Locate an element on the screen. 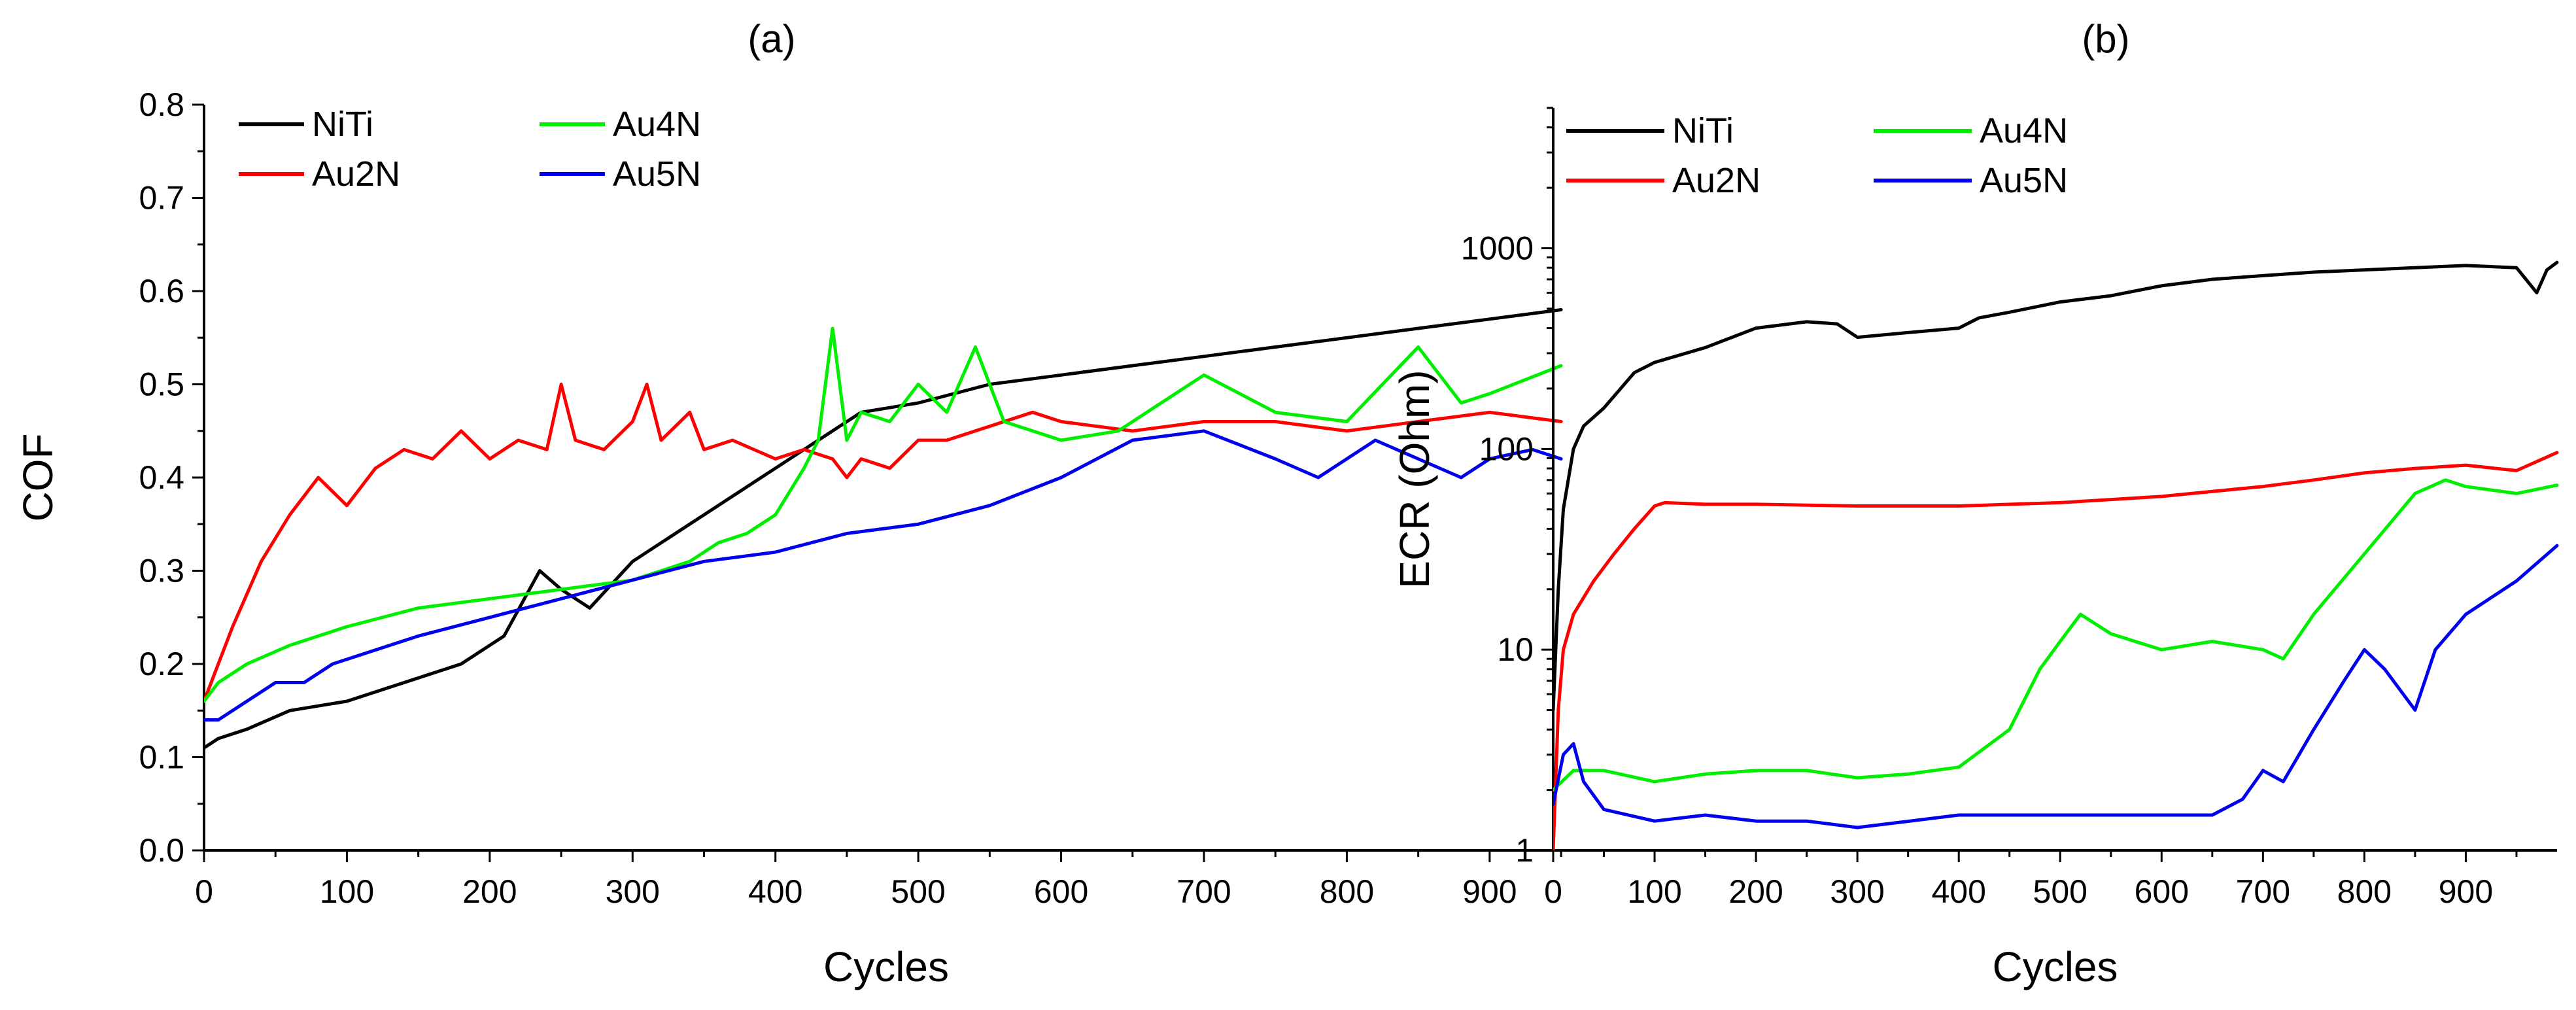 This screenshot has height=1010, width=2576. y-axis-title: ECR (Ohm) is located at coordinates (1415, 479).